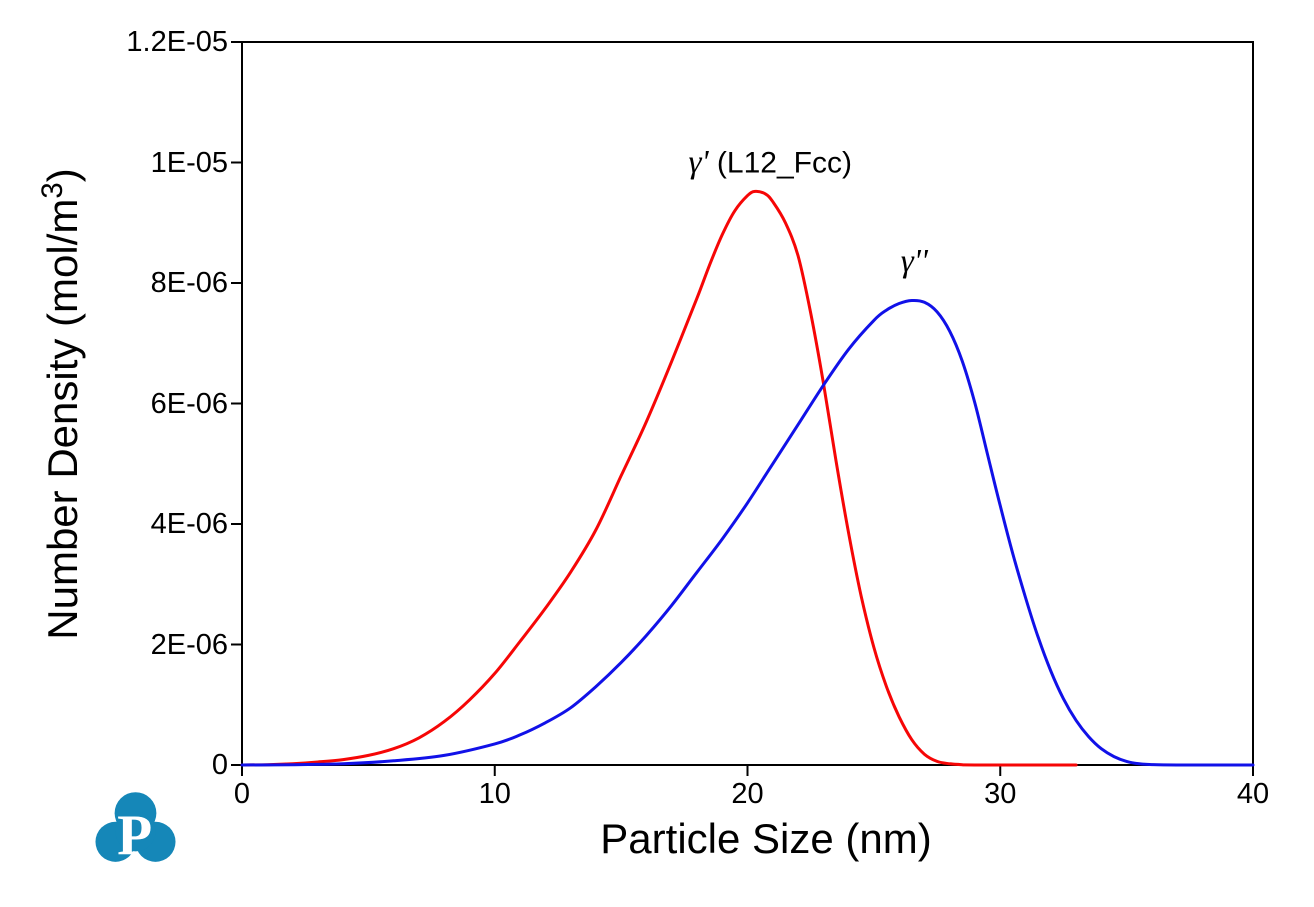  Describe the element at coordinates (242, 794) in the screenshot. I see `x-tick-label: 0` at that location.